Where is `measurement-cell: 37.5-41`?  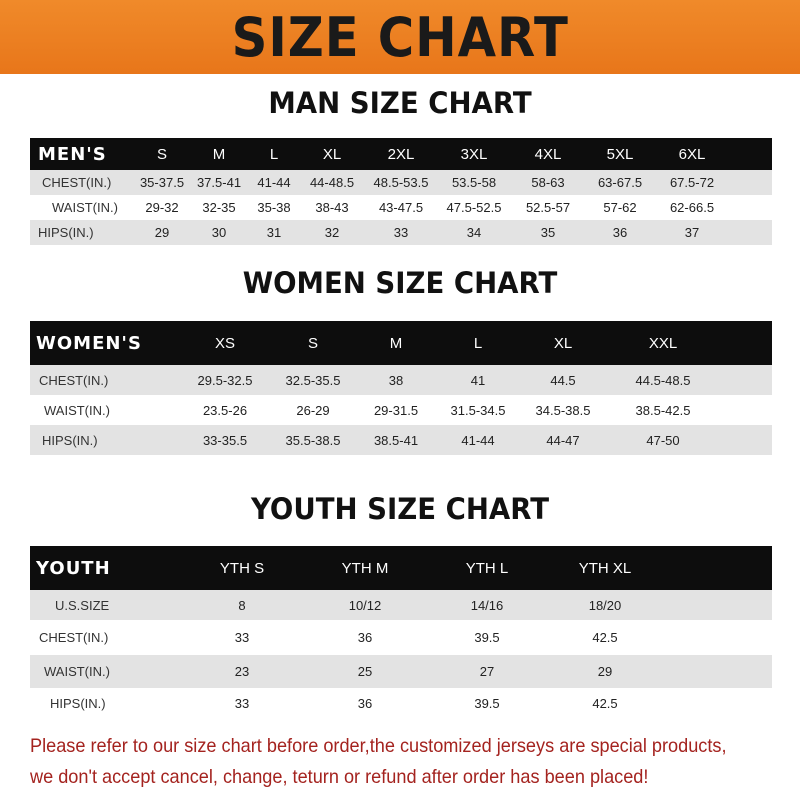 measurement-cell: 37.5-41 is located at coordinates (219, 182).